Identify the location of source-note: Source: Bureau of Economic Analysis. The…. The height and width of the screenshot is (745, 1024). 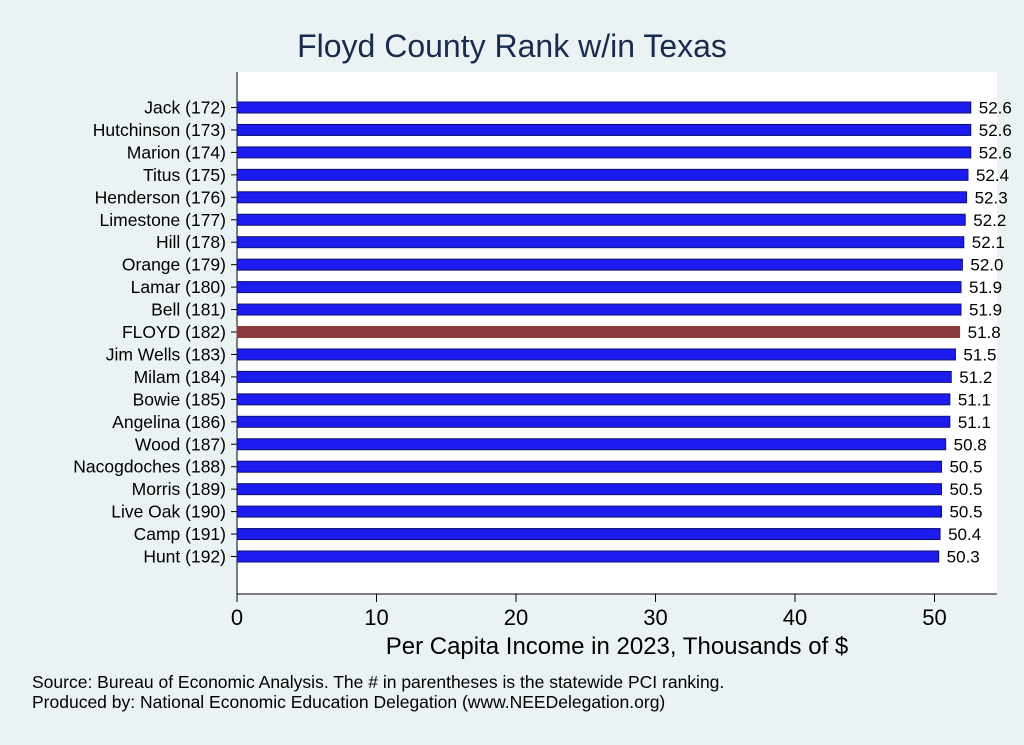
(378, 682).